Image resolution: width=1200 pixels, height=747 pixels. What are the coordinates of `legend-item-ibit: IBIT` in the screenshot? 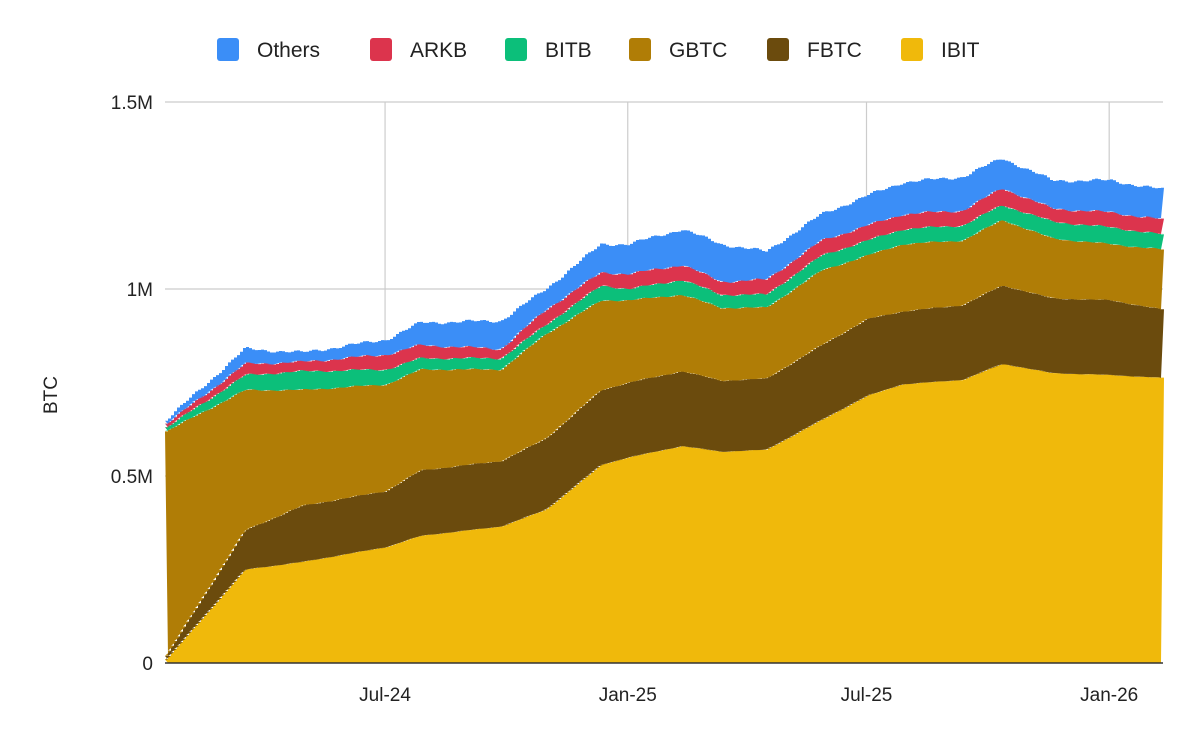 It's located at (940, 50).